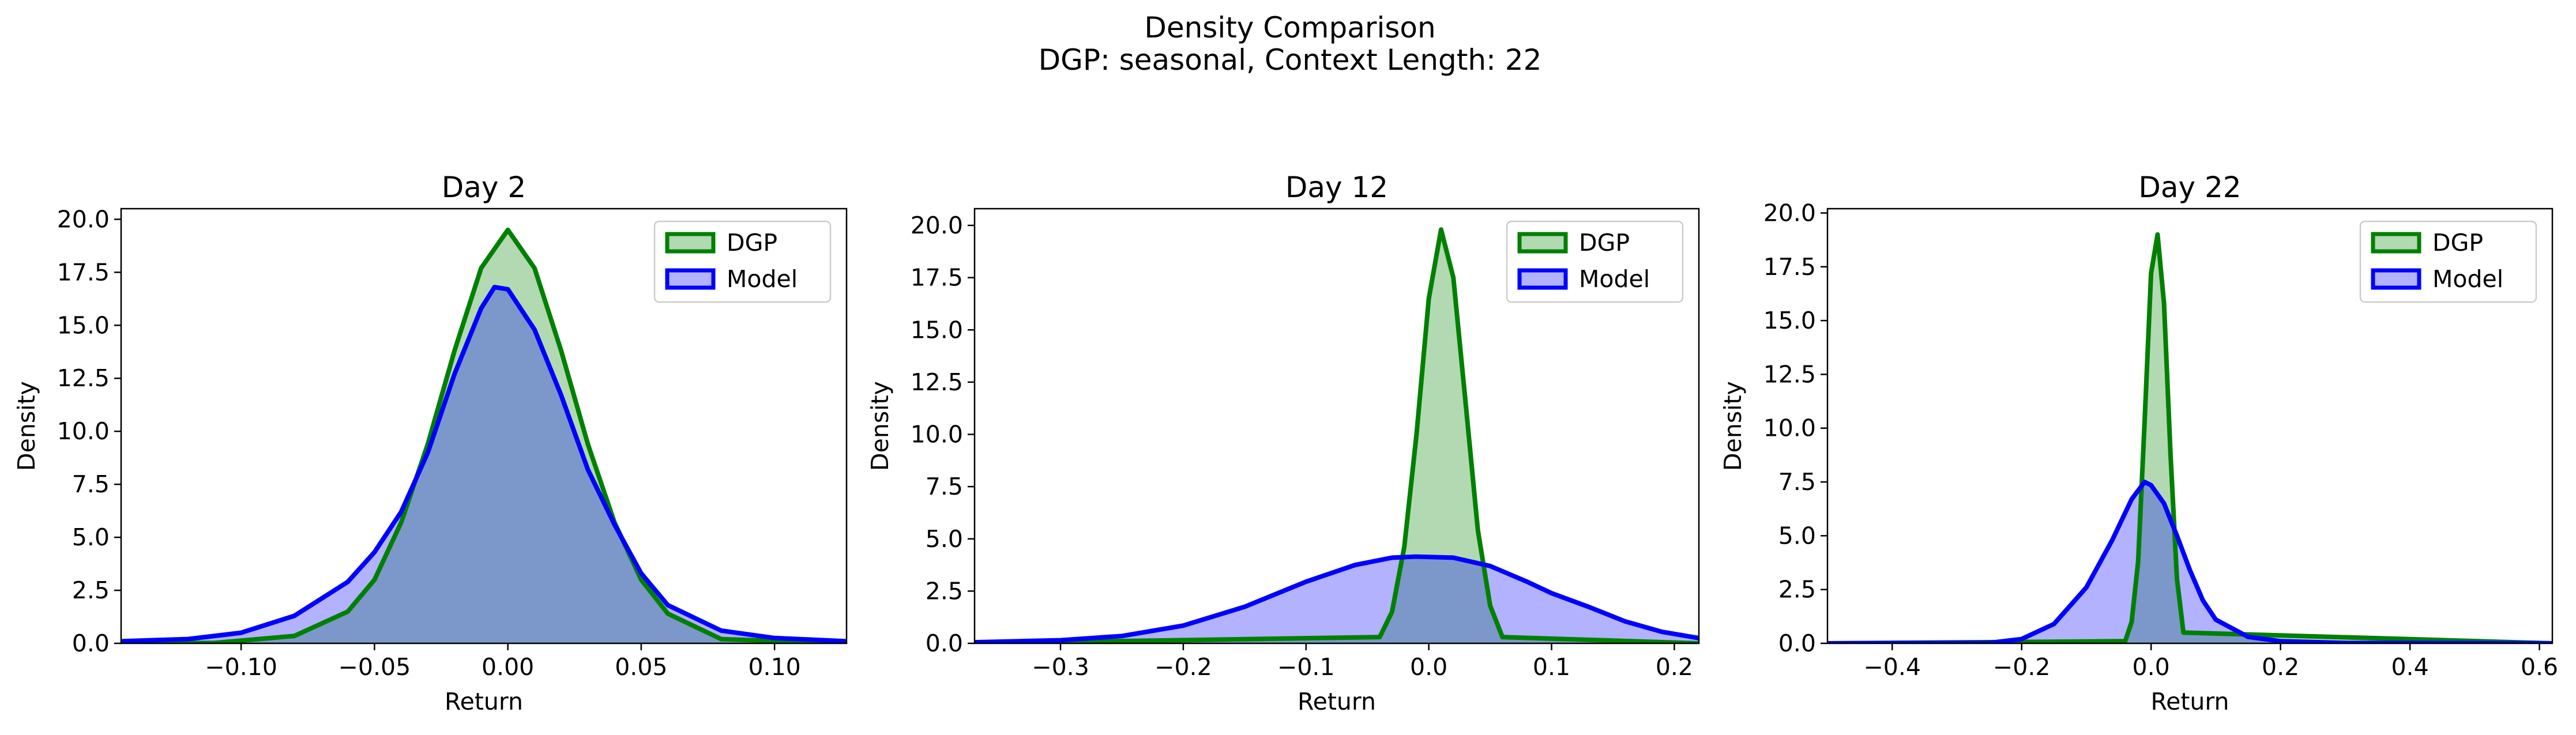  What do you see at coordinates (2409, 667) in the screenshot?
I see `x-tick-label: 0.4` at bounding box center [2409, 667].